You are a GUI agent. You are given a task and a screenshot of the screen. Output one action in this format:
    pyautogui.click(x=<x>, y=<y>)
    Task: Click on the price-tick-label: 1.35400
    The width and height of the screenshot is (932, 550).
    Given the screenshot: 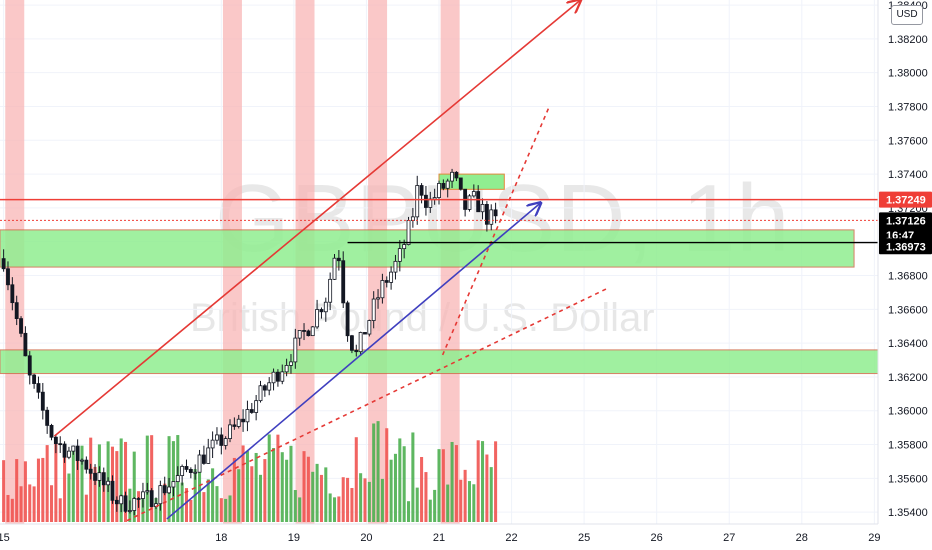 What is the action you would take?
    pyautogui.click(x=908, y=513)
    